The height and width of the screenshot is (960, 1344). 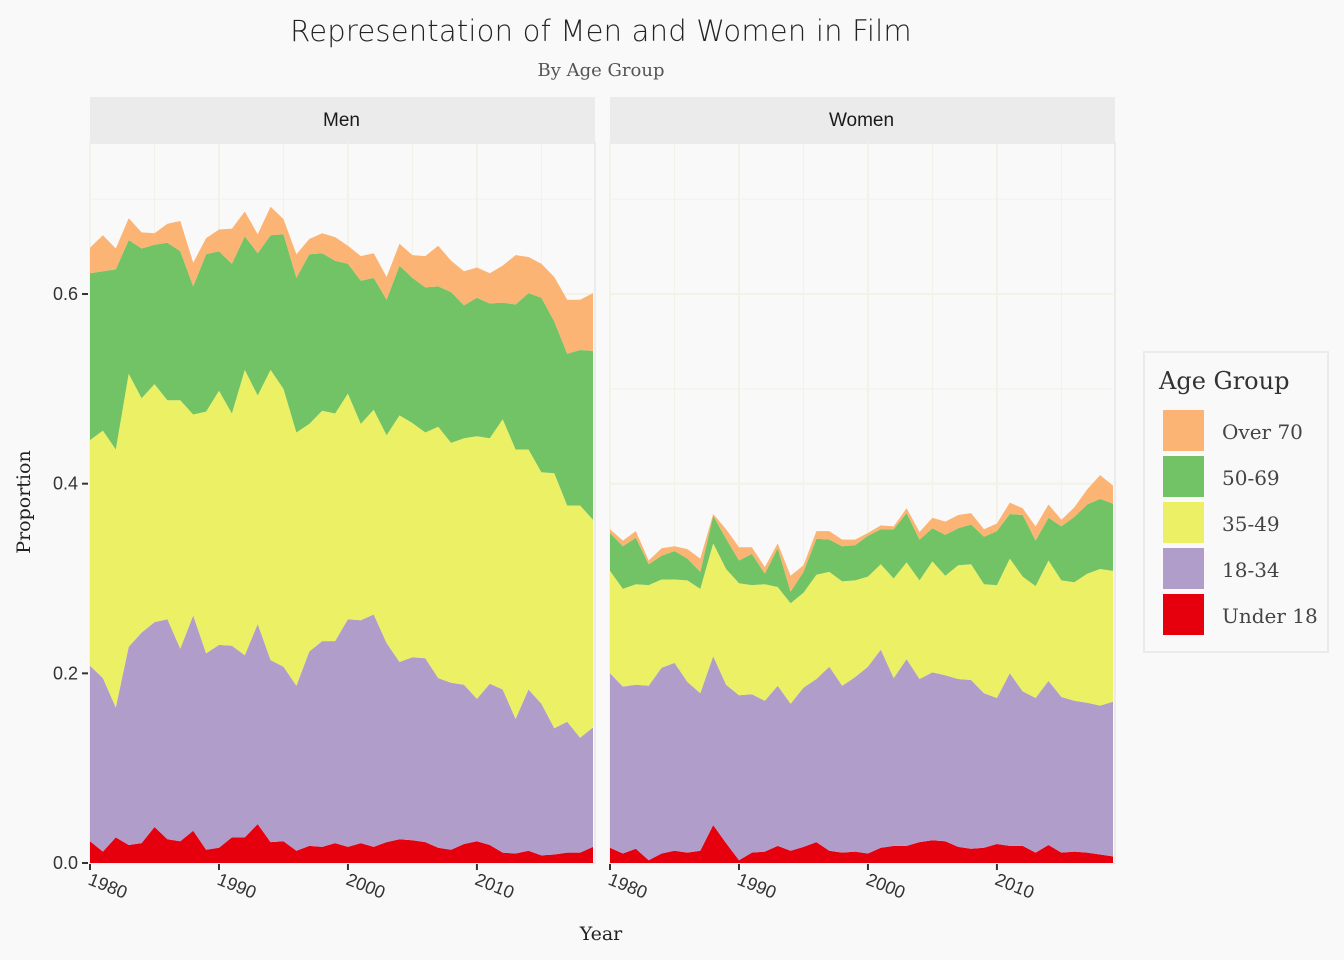 I want to click on legend-item-50-69: 50-69, so click(x=1243, y=477).